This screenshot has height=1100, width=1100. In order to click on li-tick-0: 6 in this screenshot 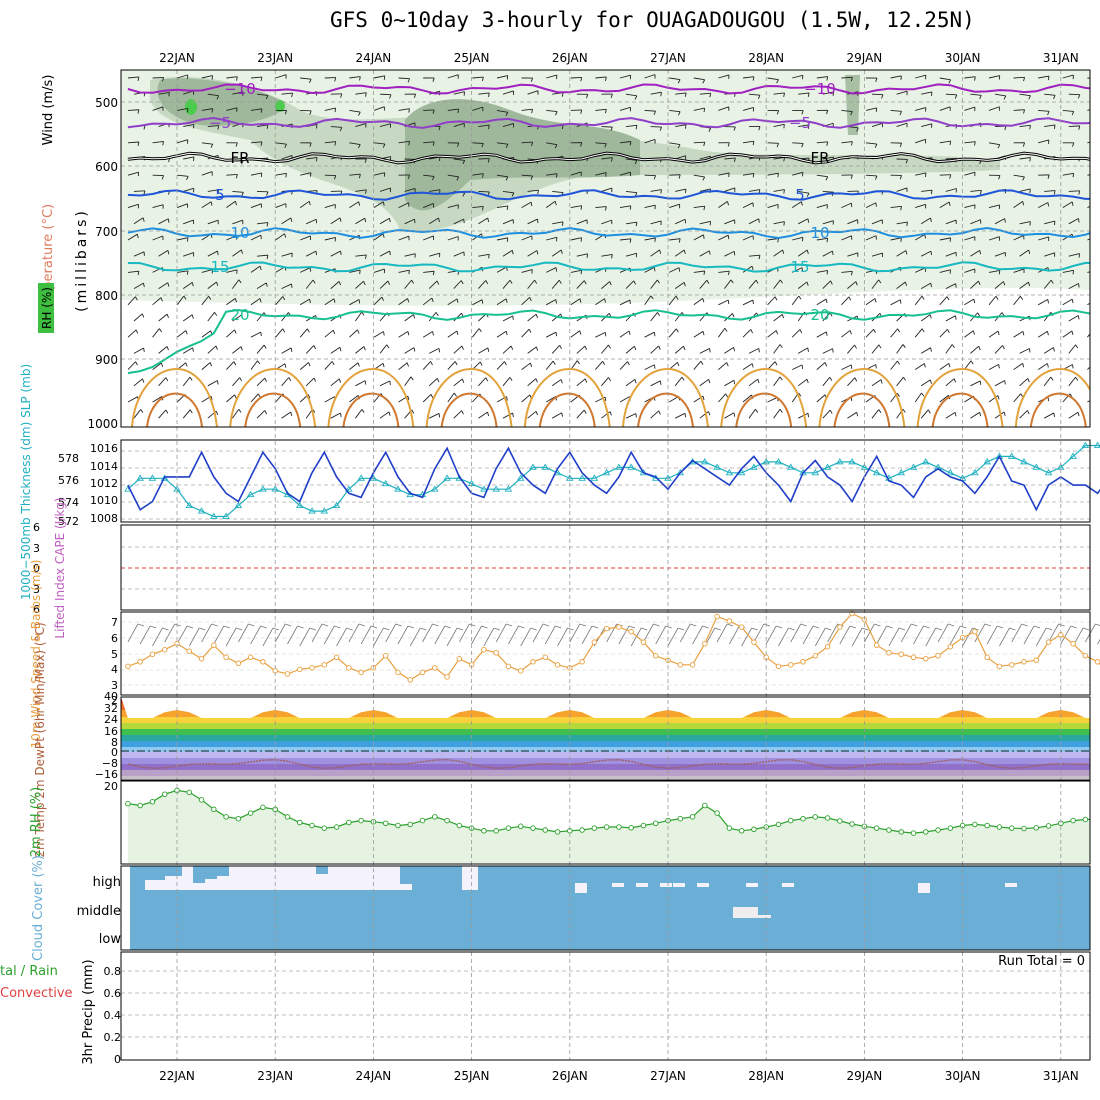, I will do `click(36, 527)`.